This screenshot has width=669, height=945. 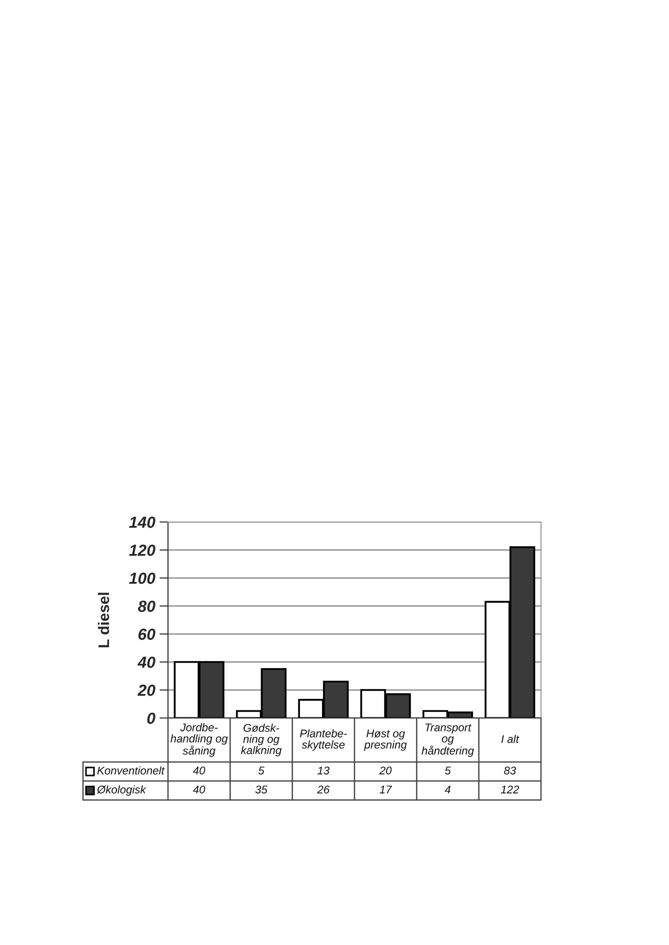 What do you see at coordinates (147, 634) in the screenshot?
I see `y-tick-label: 60` at bounding box center [147, 634].